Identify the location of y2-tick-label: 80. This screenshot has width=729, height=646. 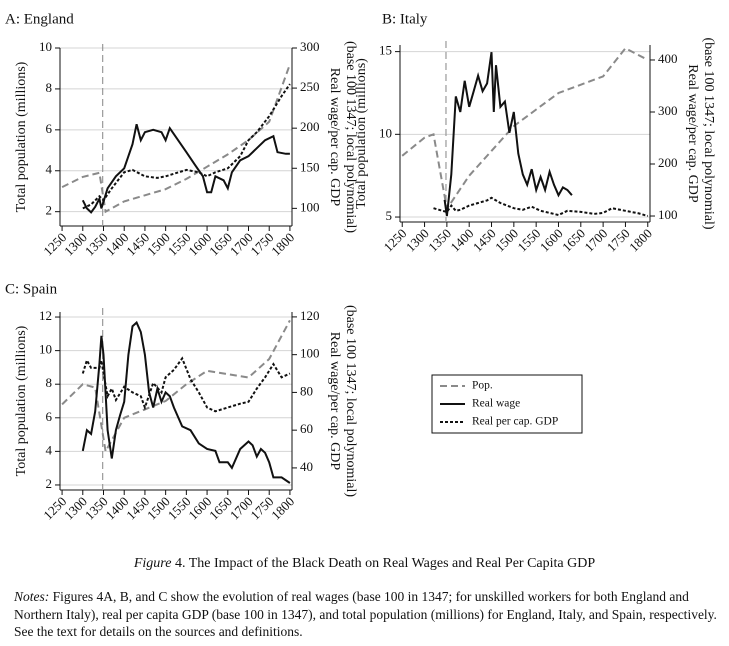
(306, 390).